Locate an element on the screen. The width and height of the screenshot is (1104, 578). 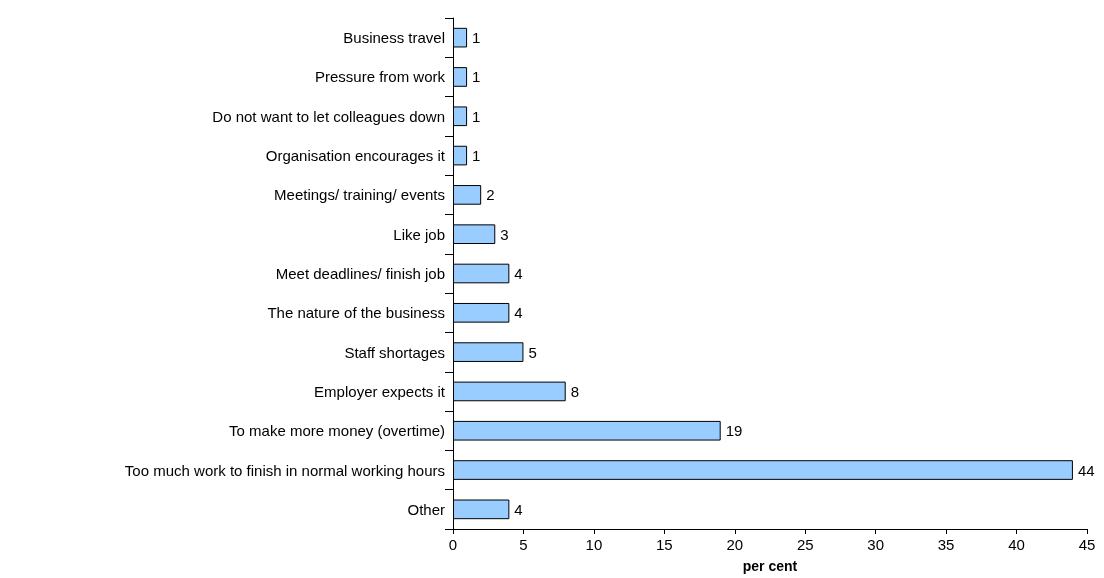
x-tick-label: 35 is located at coordinates (946, 544).